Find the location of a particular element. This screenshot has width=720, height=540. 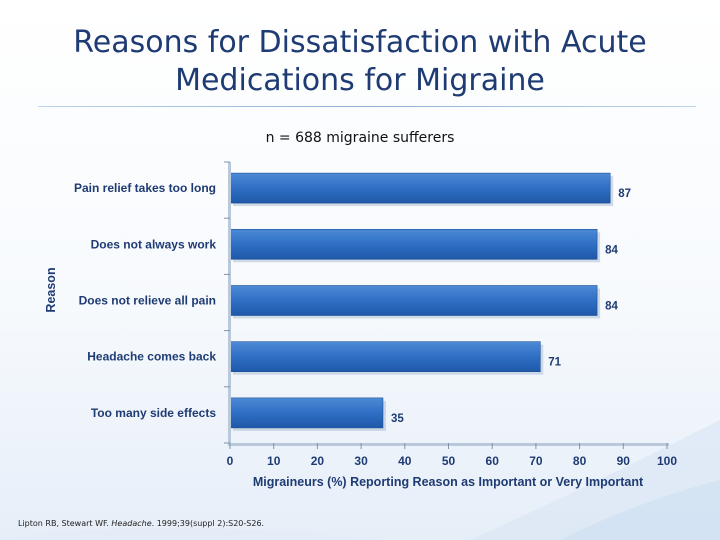

x-tick-label: 50 is located at coordinates (449, 461).